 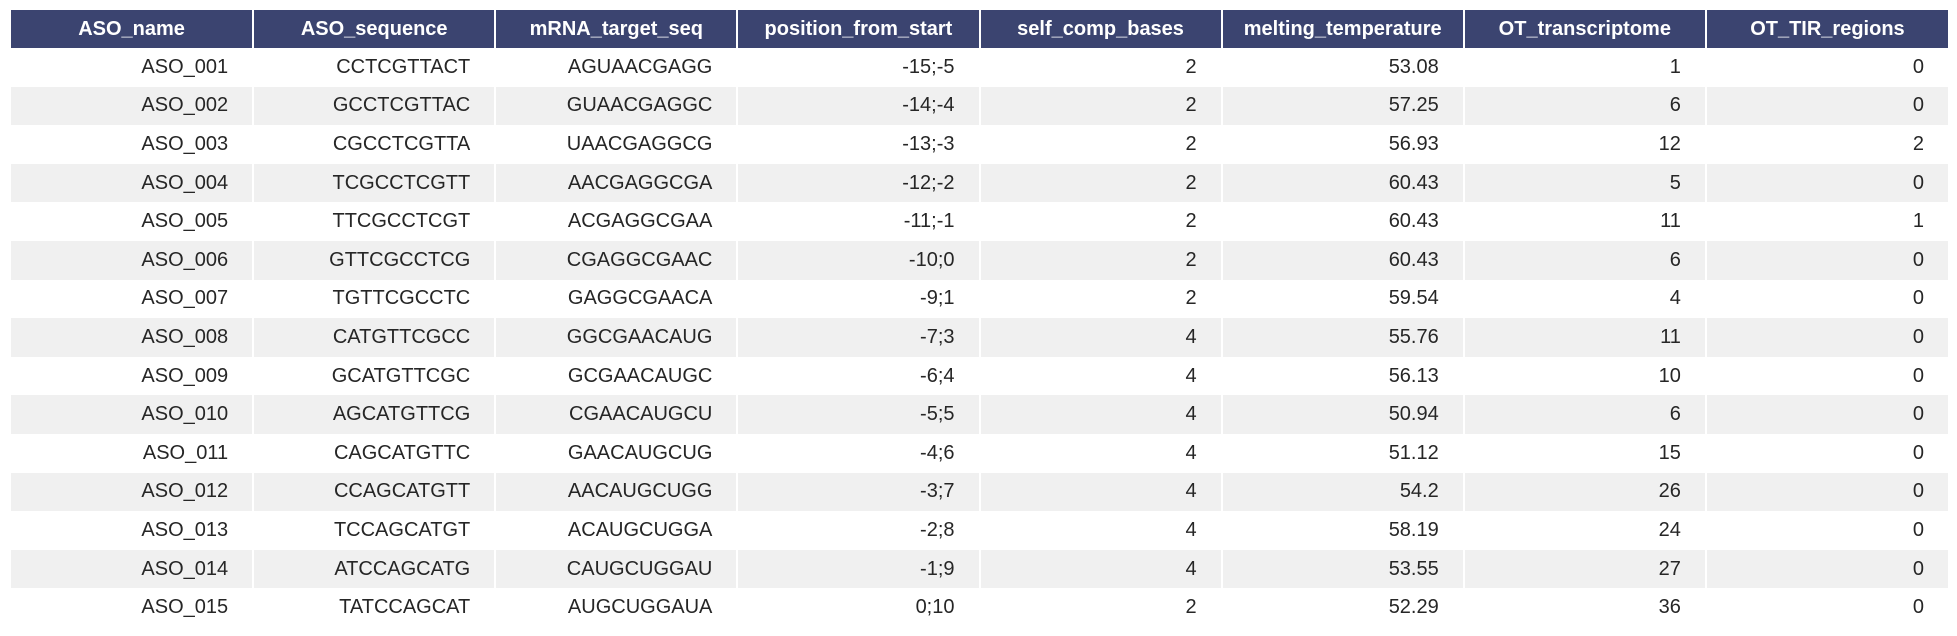 I want to click on aso-name-cell: ASO_003, so click(x=133, y=144).